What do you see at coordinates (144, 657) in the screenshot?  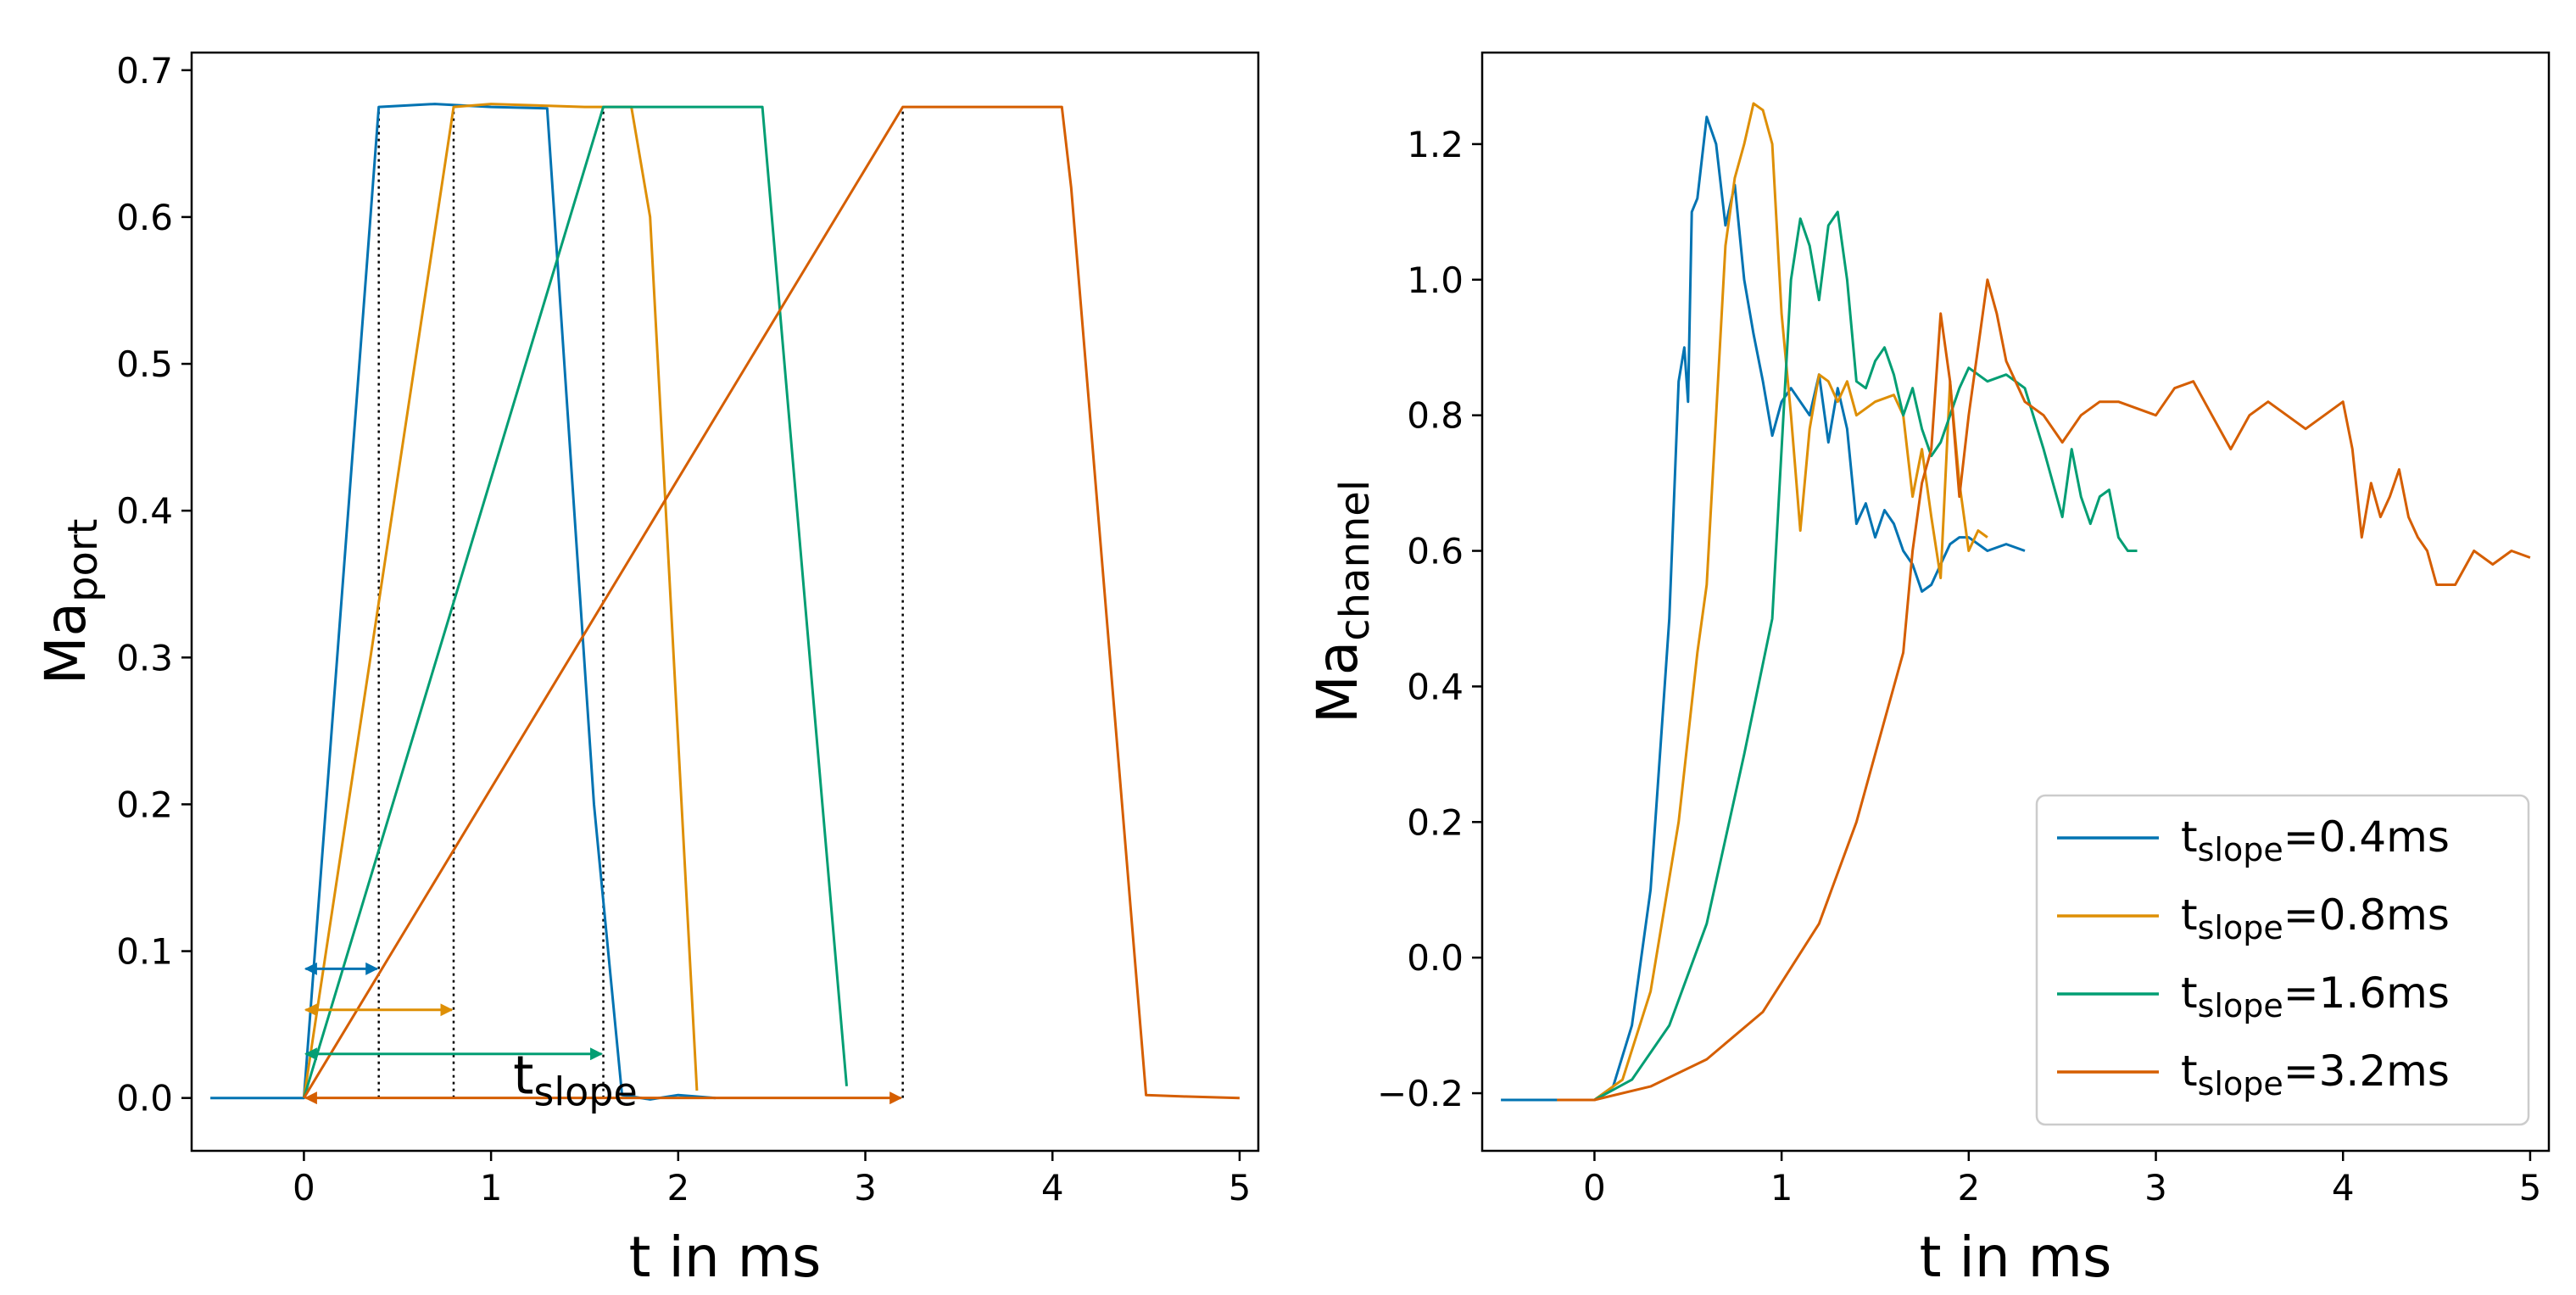 I see `y-tick-label: 0.3` at bounding box center [144, 657].